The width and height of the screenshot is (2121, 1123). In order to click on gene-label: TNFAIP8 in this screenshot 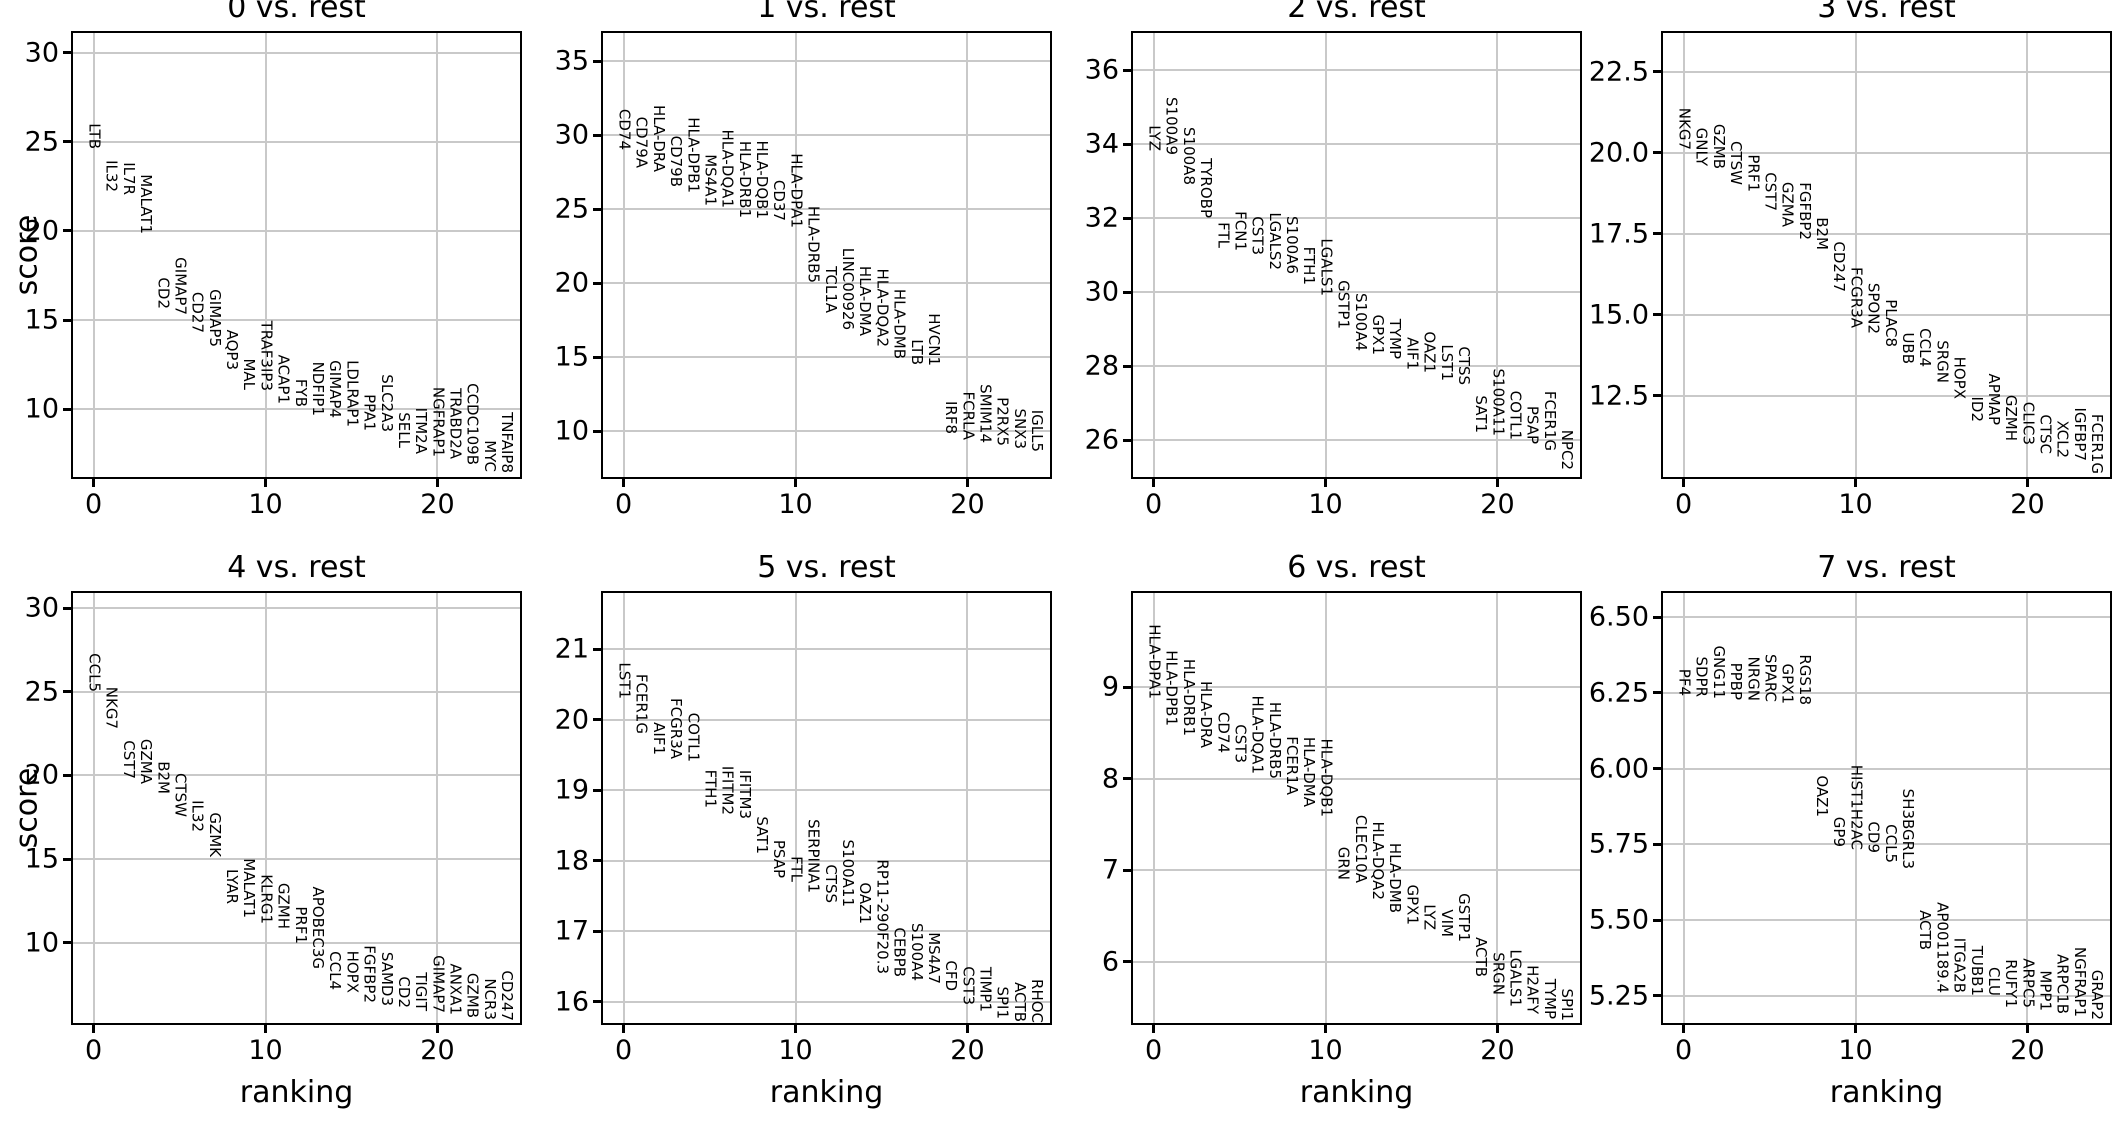, I will do `click(507, 443)`.